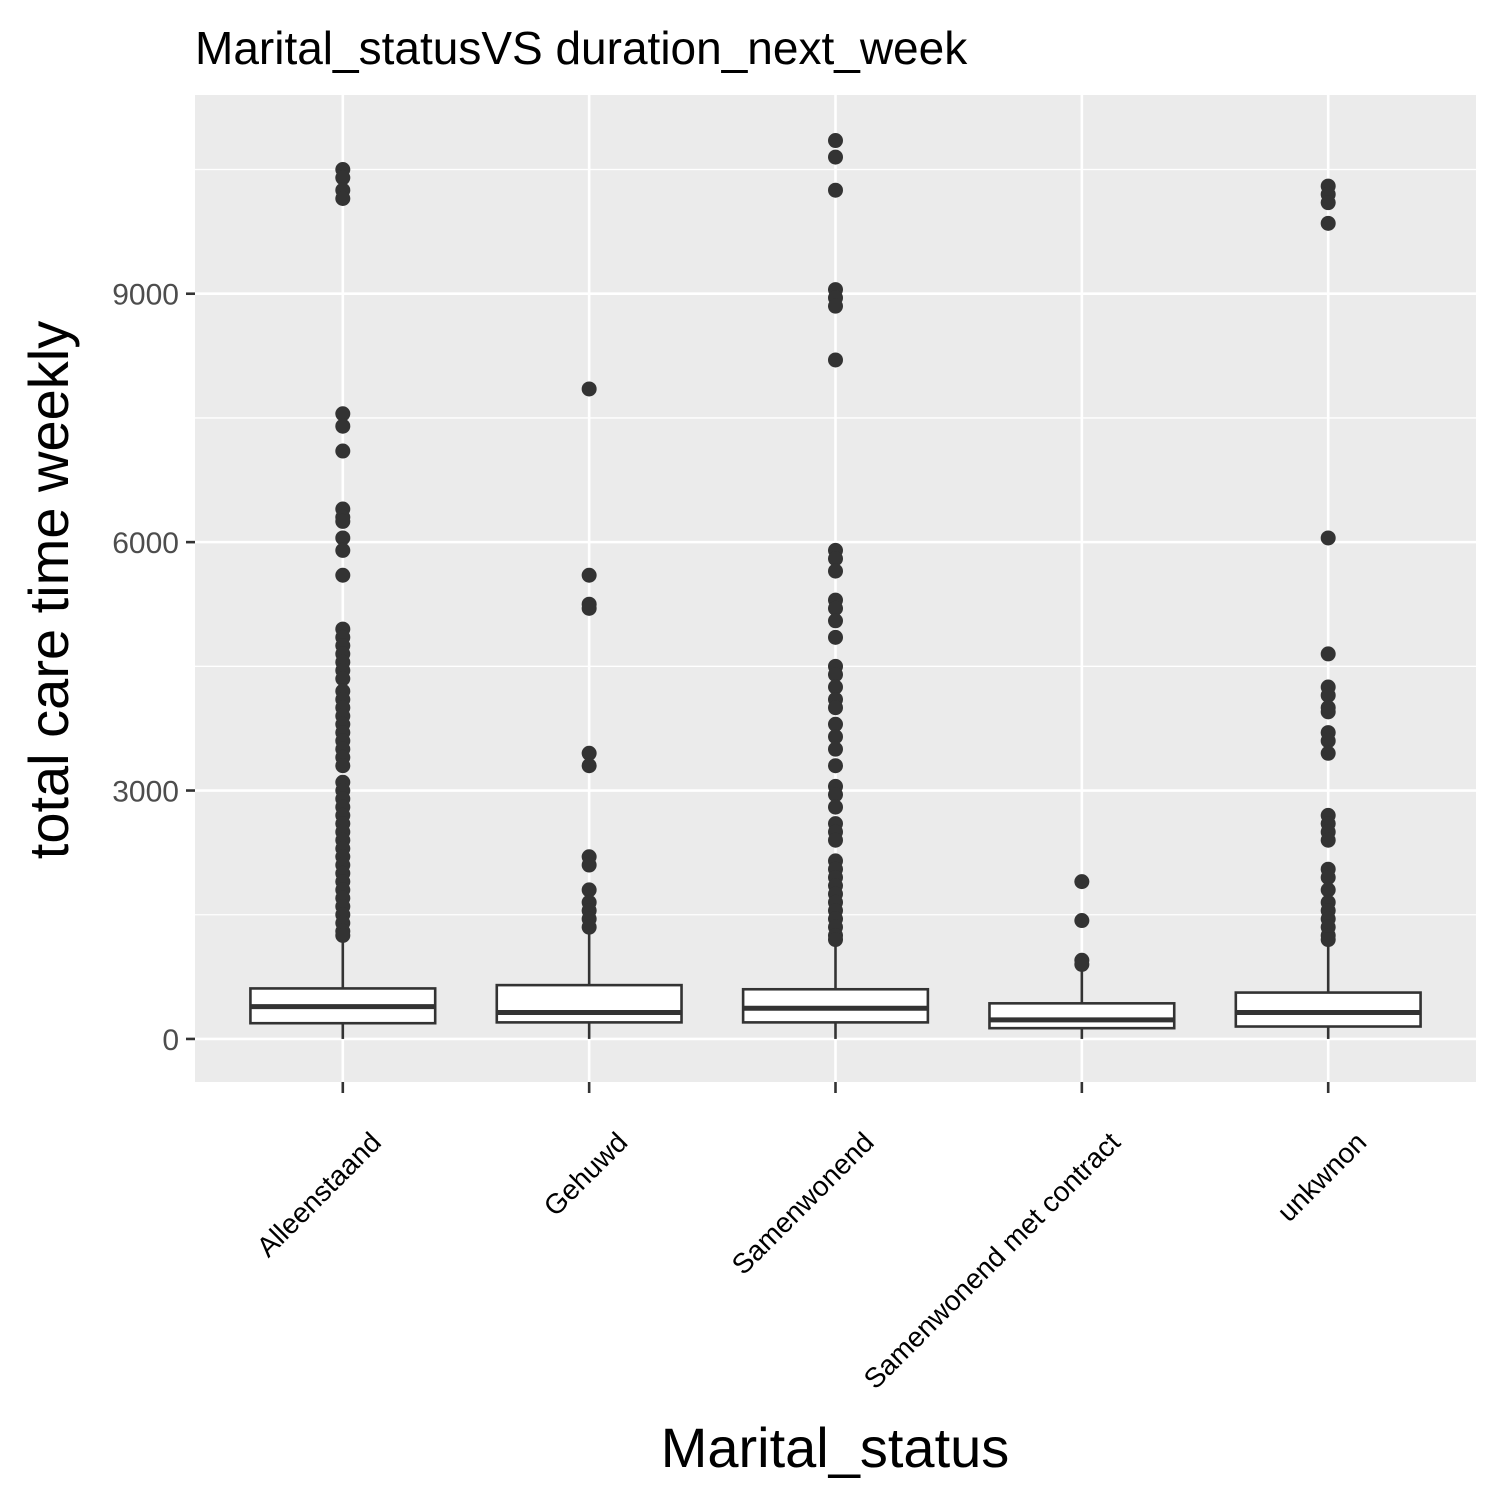 The width and height of the screenshot is (1500, 1500). What do you see at coordinates (586, 1174) in the screenshot?
I see `x-tick-label: Gehuwd` at bounding box center [586, 1174].